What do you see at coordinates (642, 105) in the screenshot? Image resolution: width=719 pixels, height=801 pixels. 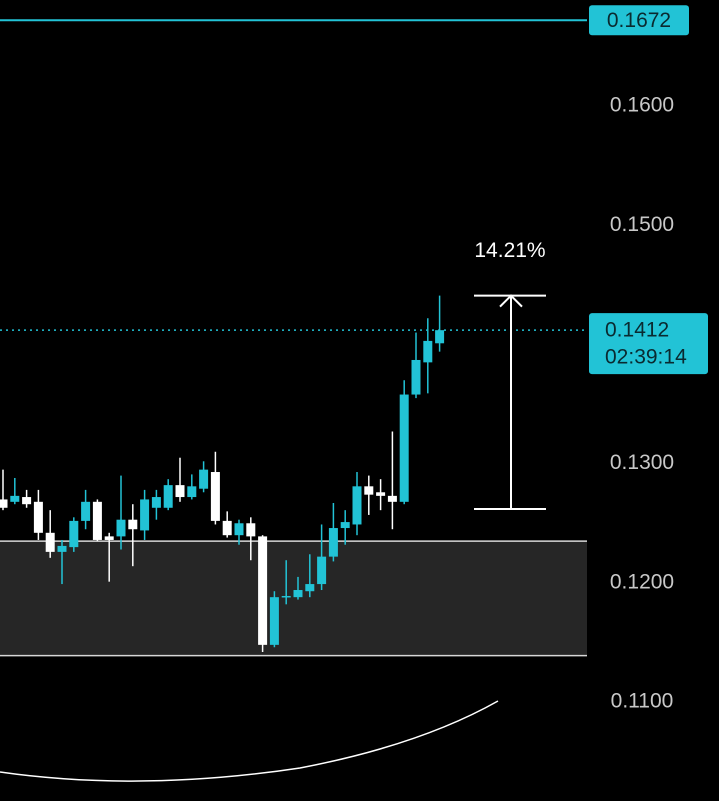 I see `y-tick-label: 0.1600` at bounding box center [642, 105].